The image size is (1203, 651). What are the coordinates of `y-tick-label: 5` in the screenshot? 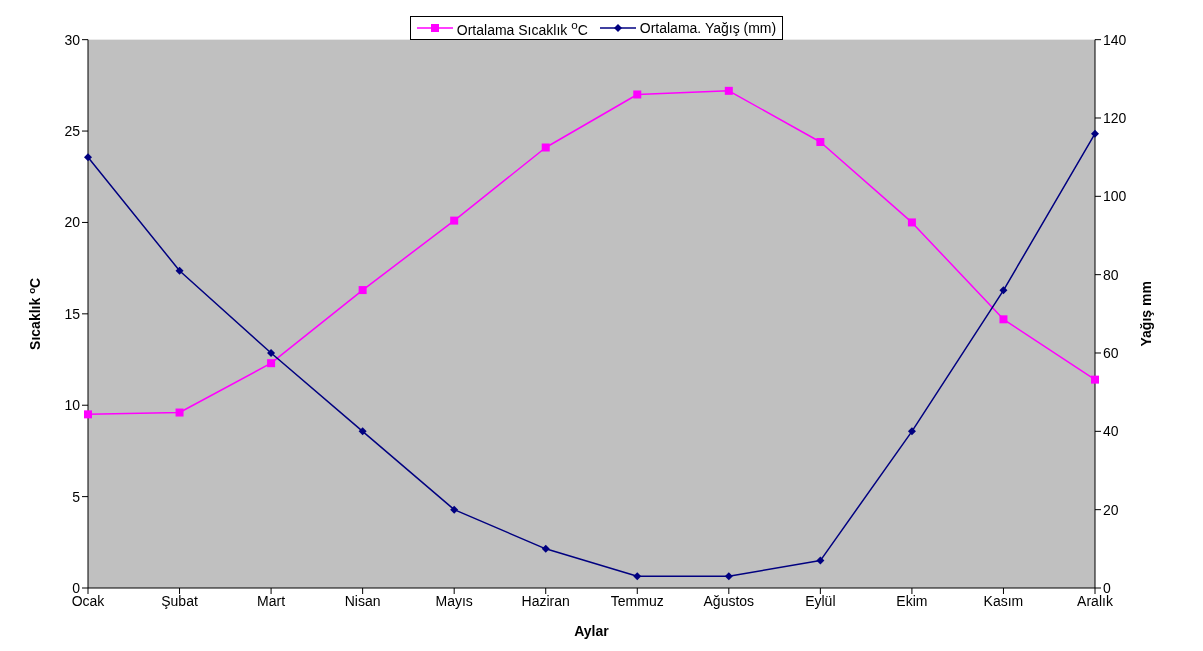 It's located at (76, 496).